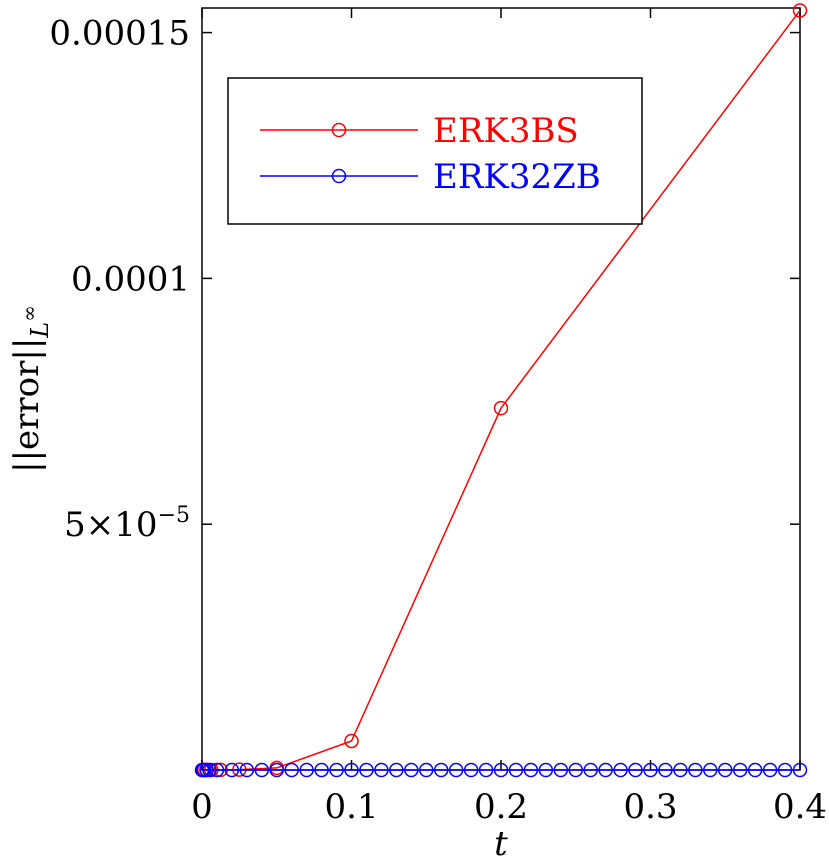 The image size is (829, 862). I want to click on y-tick-label-exponent: −5, so click(174, 515).